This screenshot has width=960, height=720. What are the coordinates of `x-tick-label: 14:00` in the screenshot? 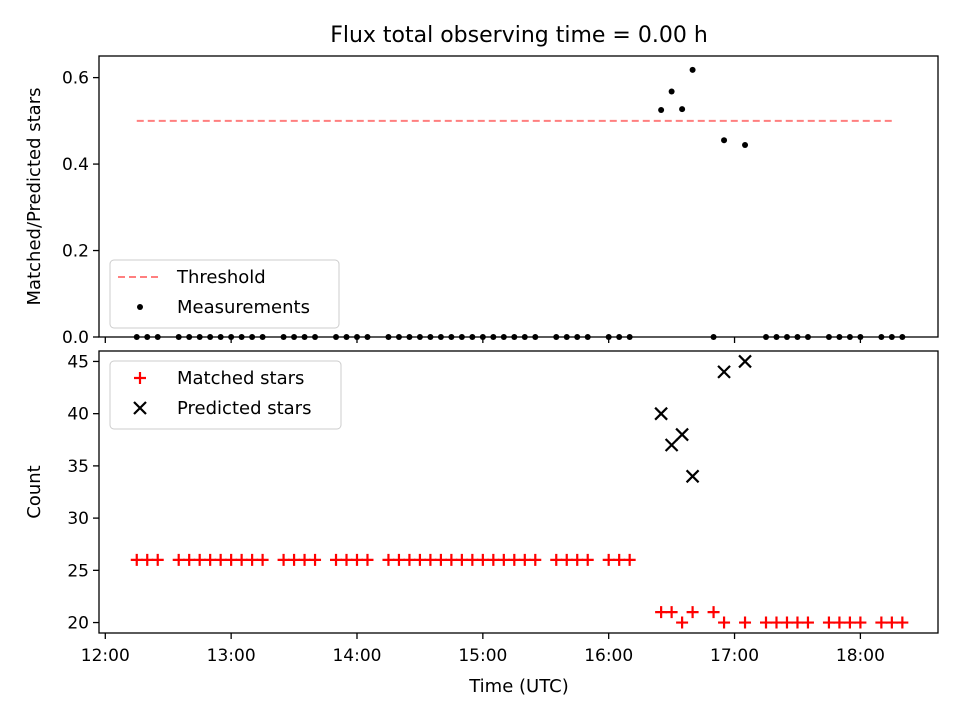 It's located at (356, 656).